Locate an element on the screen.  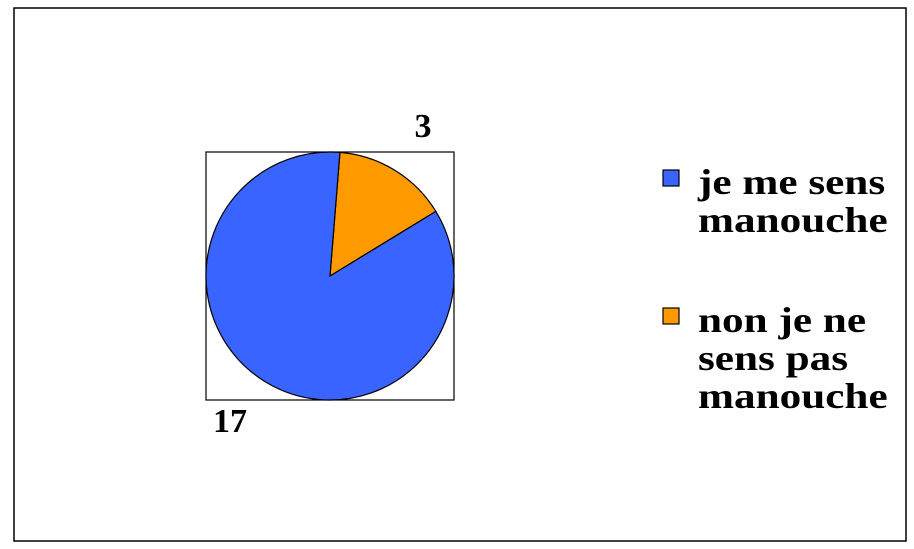
legend-label: non je ne sens pas manouche is located at coordinates (793, 358).